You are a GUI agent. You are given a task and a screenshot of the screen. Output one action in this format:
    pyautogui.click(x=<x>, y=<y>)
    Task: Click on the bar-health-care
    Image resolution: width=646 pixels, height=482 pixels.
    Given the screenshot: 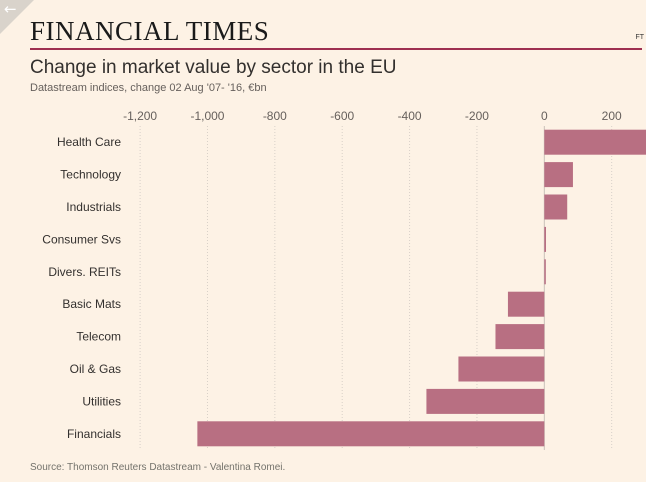 What is the action you would take?
    pyautogui.click(x=595, y=142)
    